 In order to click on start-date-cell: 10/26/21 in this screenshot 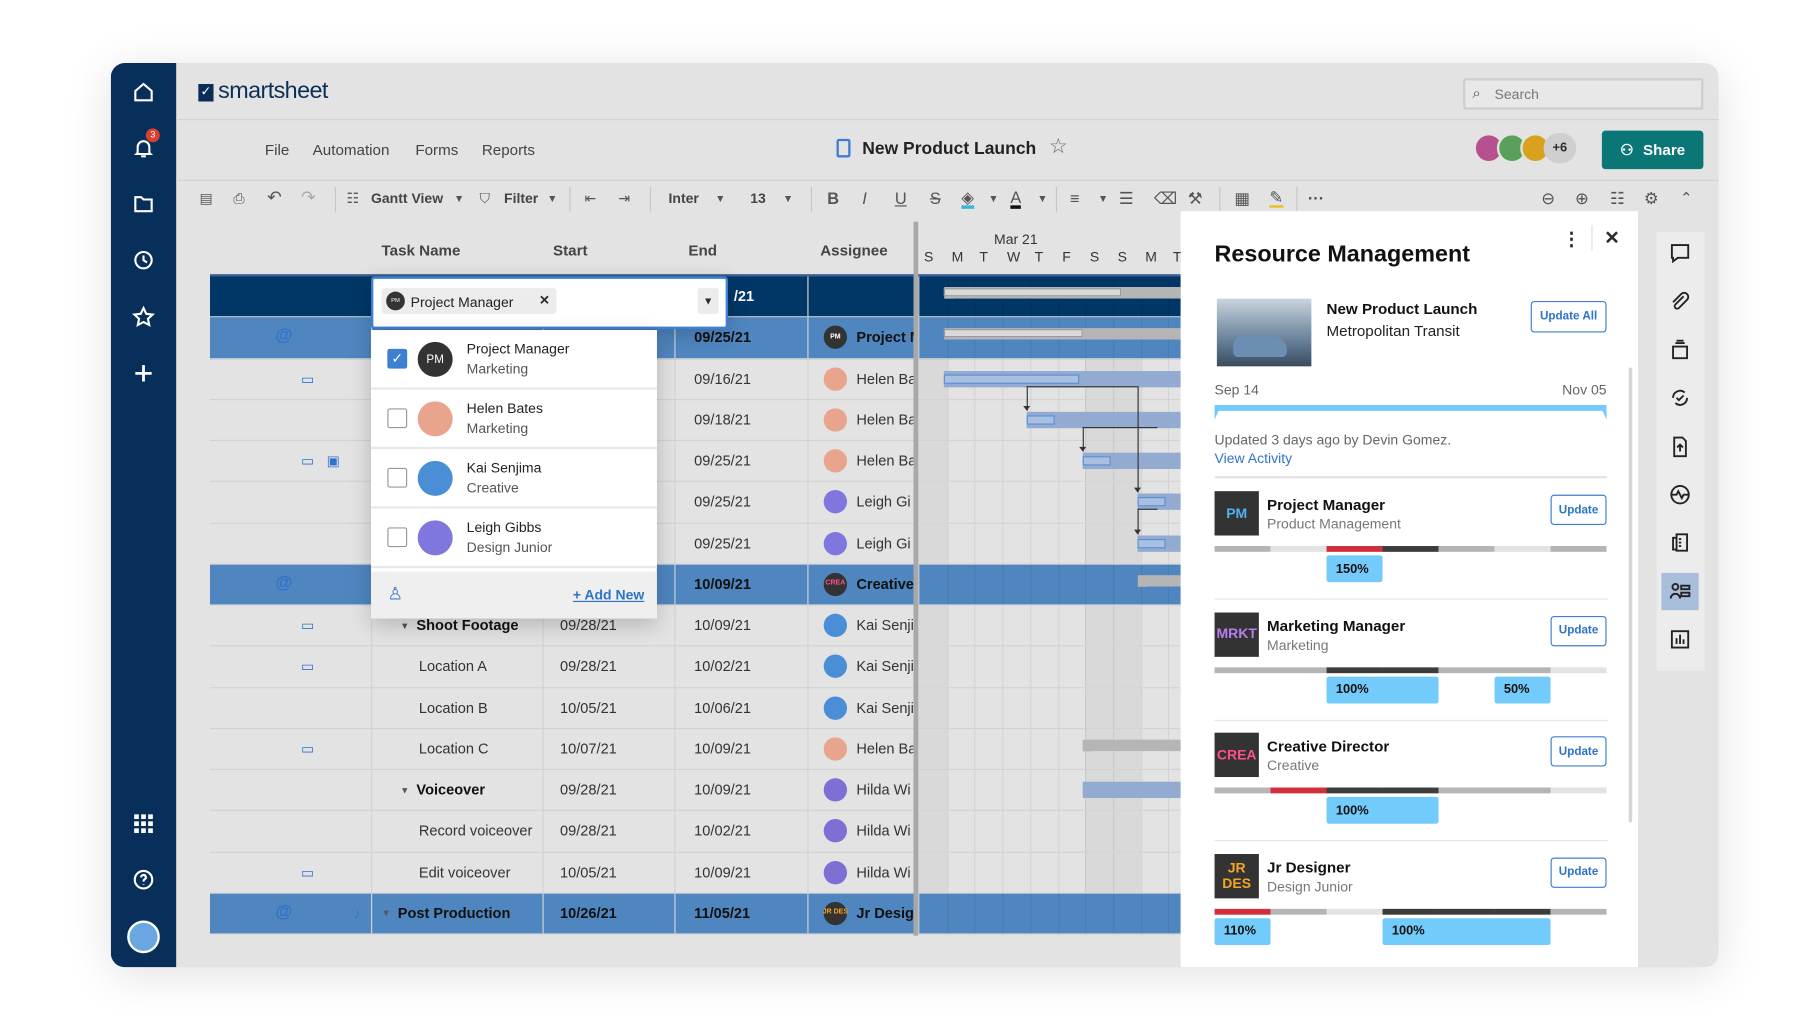, I will do `click(608, 913)`.